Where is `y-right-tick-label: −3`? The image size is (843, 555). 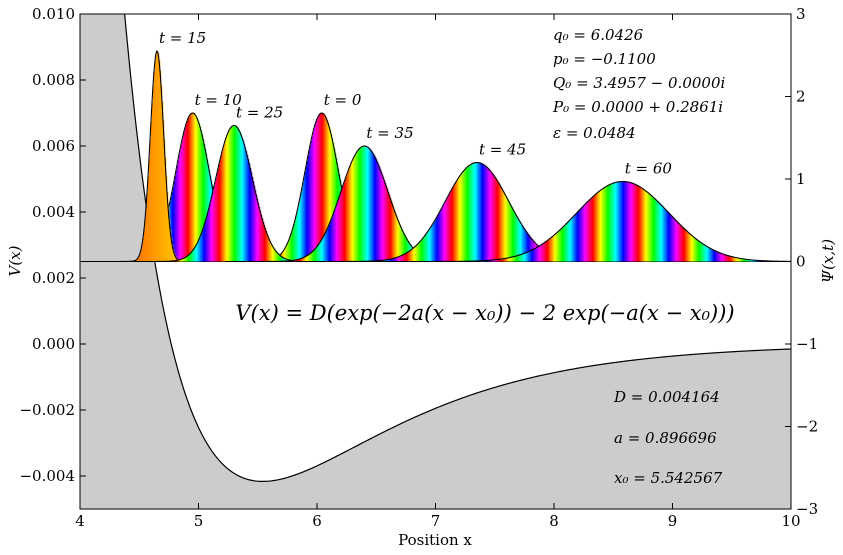 y-right-tick-label: −3 is located at coordinates (807, 509).